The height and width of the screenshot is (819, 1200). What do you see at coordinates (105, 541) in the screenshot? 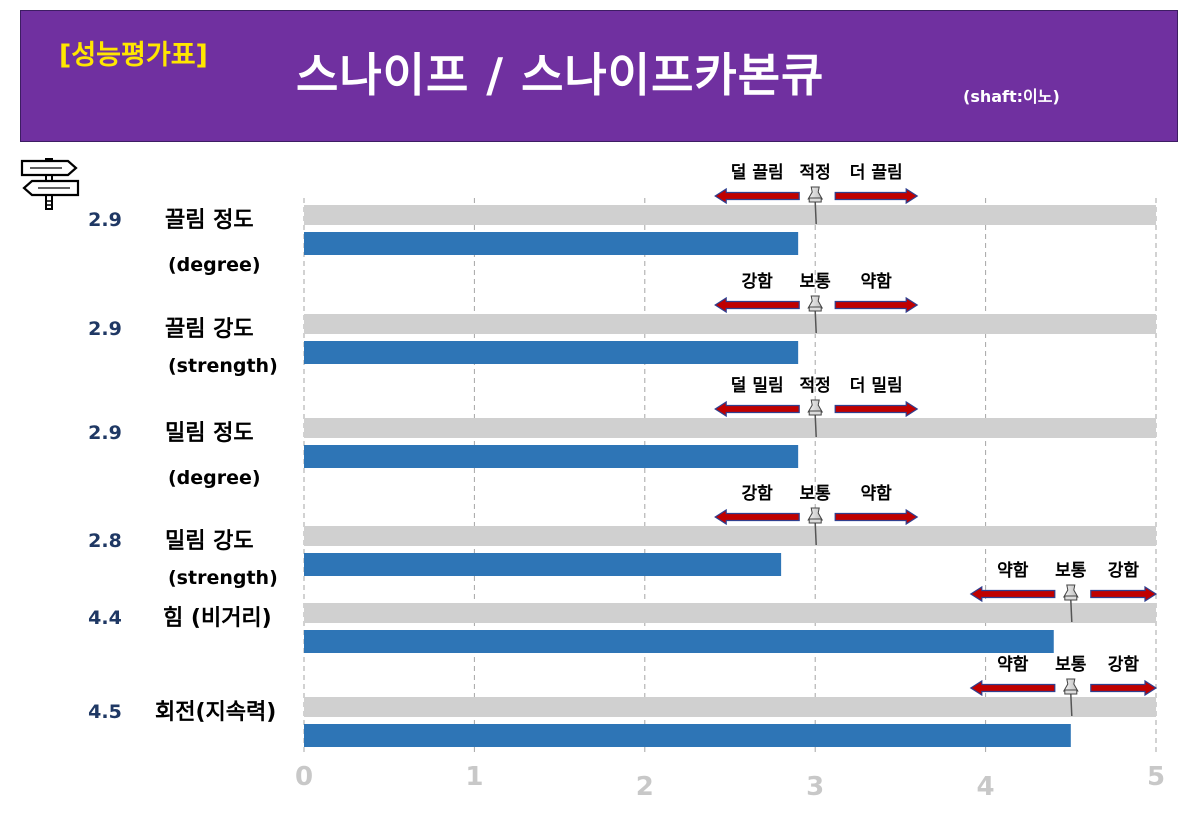
I see `score-value: 2.8` at bounding box center [105, 541].